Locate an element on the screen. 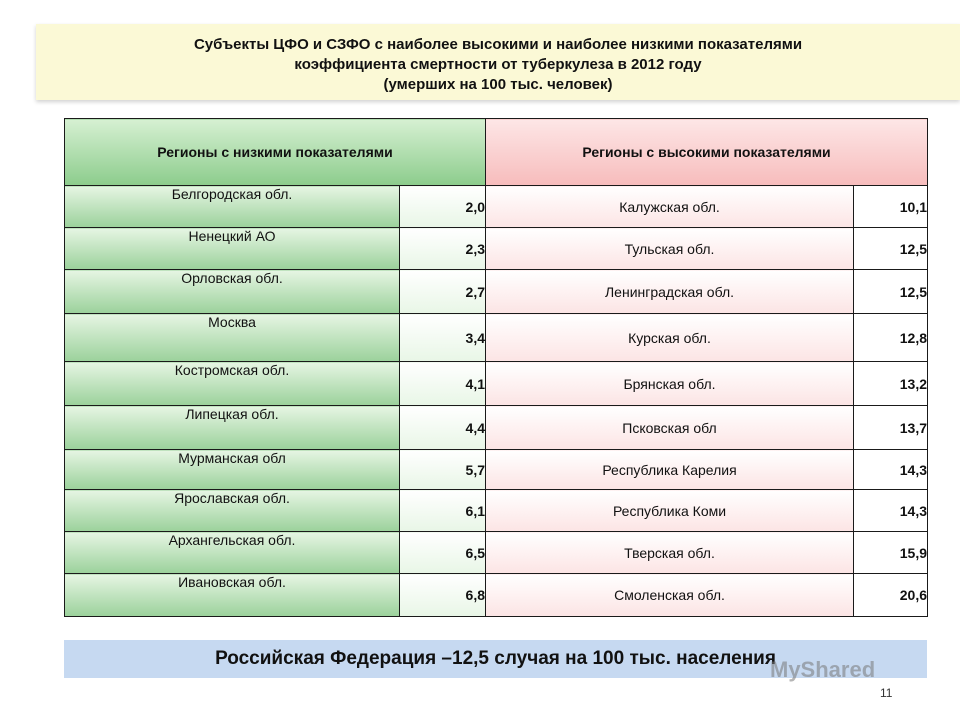 This screenshot has height=720, width=960. low-region-value: 6,8 is located at coordinates (442, 595).